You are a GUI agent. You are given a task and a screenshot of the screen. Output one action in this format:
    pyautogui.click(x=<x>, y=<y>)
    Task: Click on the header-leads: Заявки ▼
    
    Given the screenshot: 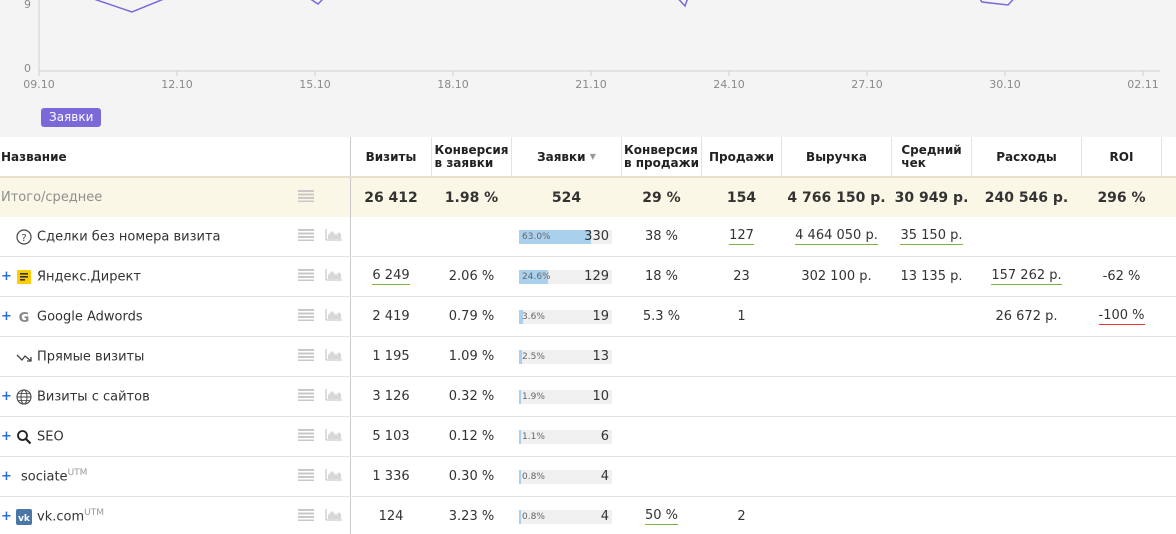 What is the action you would take?
    pyautogui.click(x=566, y=156)
    